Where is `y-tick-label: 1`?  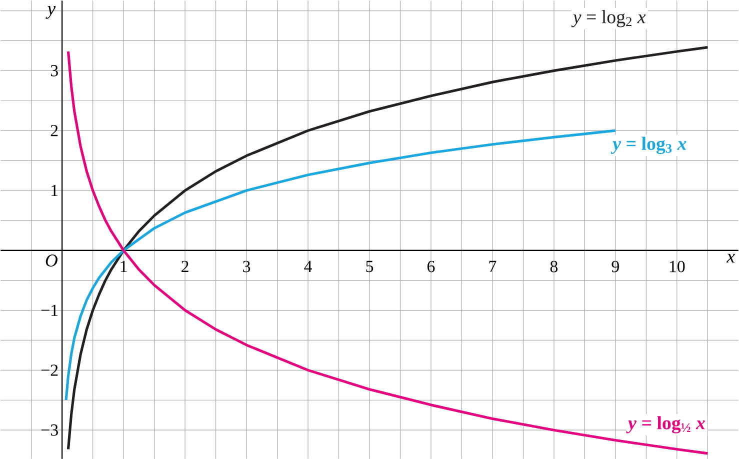
y-tick-label: 1 is located at coordinates (55, 190).